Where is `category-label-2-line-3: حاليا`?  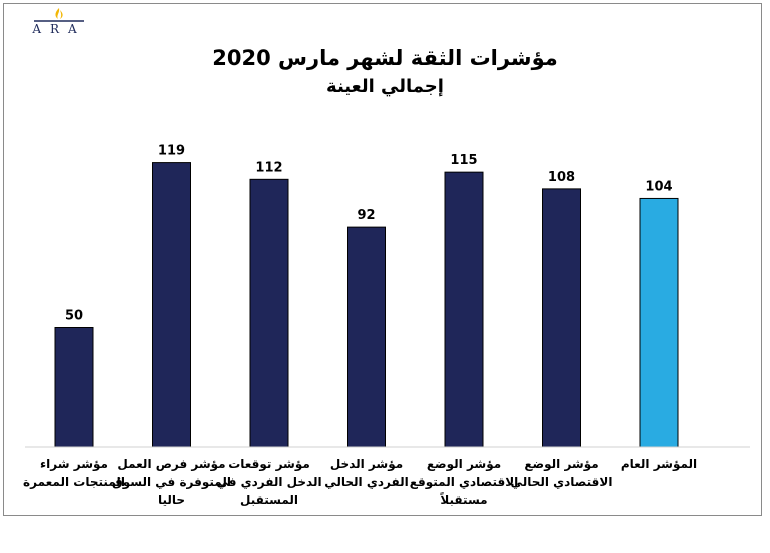
category-label-2-line-3: حاليا is located at coordinates (171, 500).